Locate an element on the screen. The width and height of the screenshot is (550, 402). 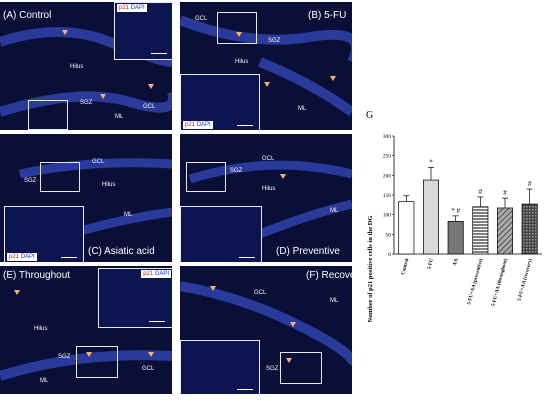
y-tick-label: 50 is located at coordinates (389, 235).